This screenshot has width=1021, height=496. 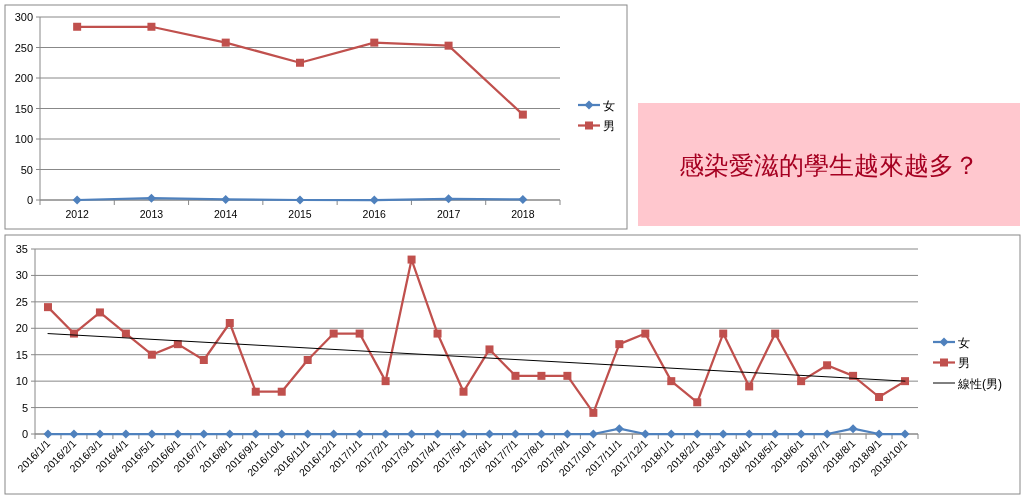 I want to click on x-tick-label: 2014, so click(x=226, y=214).